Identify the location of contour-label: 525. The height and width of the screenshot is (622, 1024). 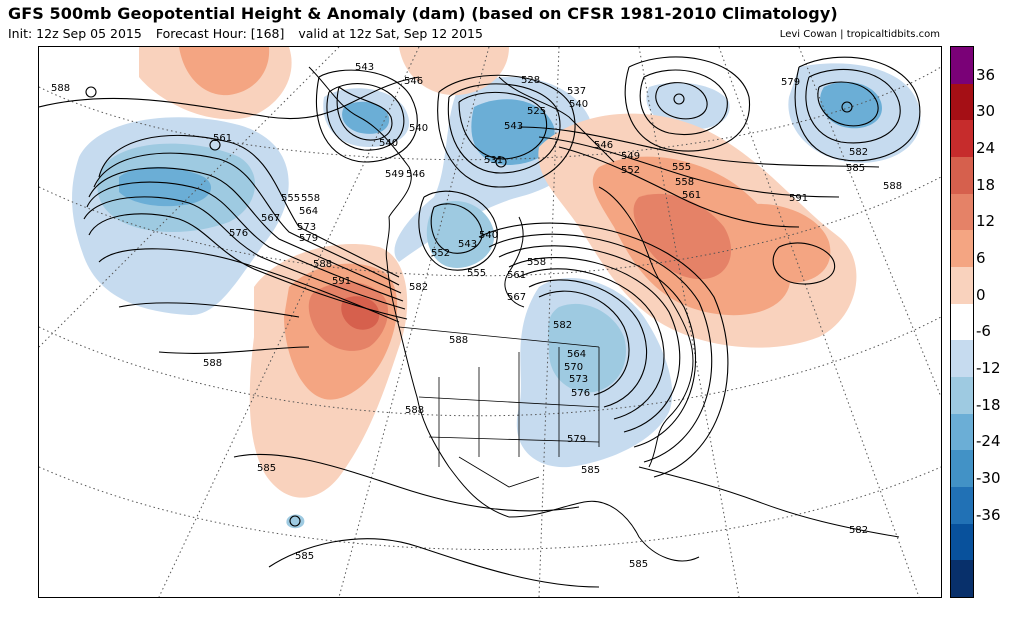
(536, 111).